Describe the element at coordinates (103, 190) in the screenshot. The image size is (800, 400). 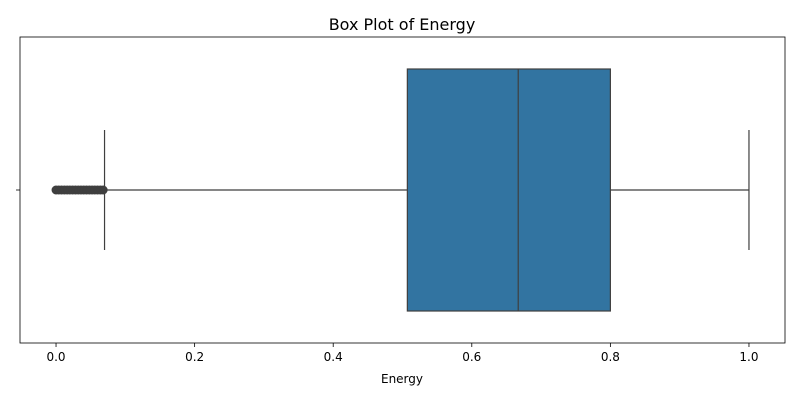
I see `outlier-point` at that location.